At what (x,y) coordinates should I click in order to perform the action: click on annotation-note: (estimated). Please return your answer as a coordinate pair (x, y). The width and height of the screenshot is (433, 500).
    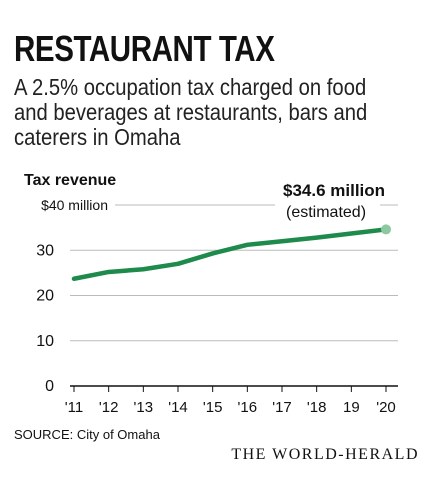
    Looking at the image, I should click on (326, 212).